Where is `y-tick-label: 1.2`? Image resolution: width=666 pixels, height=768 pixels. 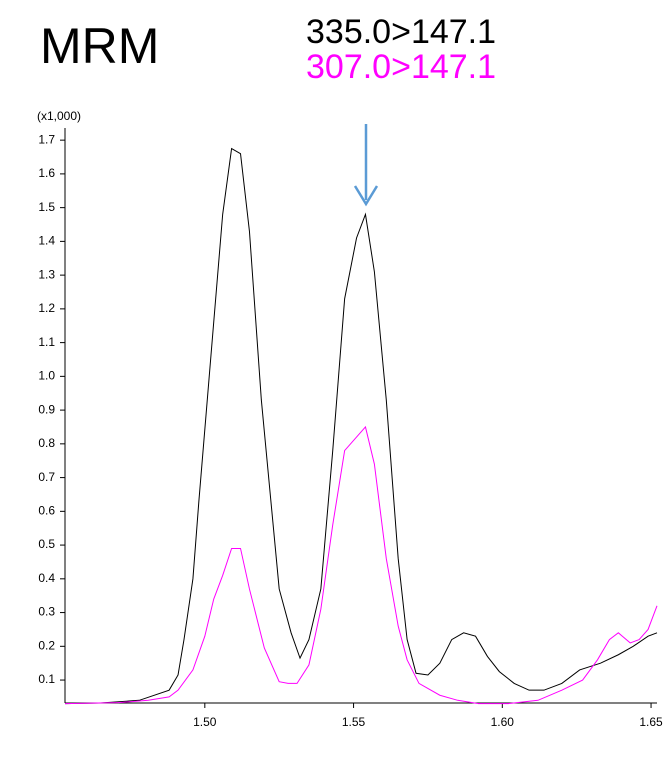
y-tick-label: 1.2 is located at coordinates (46, 308).